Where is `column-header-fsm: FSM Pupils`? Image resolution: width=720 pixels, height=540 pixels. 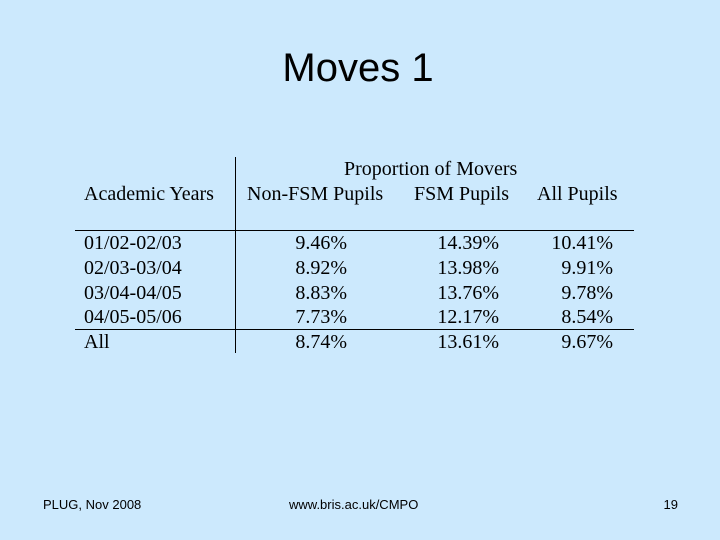 column-header-fsm: FSM Pupils is located at coordinates (462, 194).